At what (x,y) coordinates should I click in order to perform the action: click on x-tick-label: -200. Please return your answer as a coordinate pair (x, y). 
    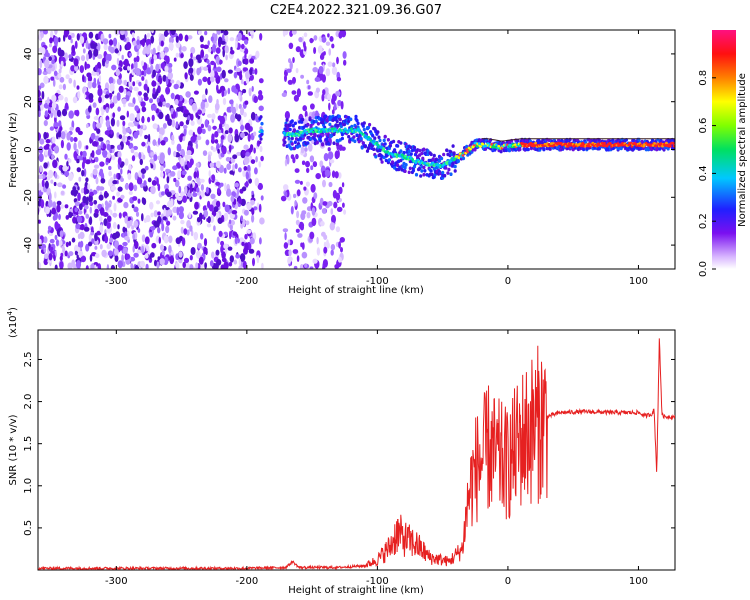
    Looking at the image, I should click on (247, 281).